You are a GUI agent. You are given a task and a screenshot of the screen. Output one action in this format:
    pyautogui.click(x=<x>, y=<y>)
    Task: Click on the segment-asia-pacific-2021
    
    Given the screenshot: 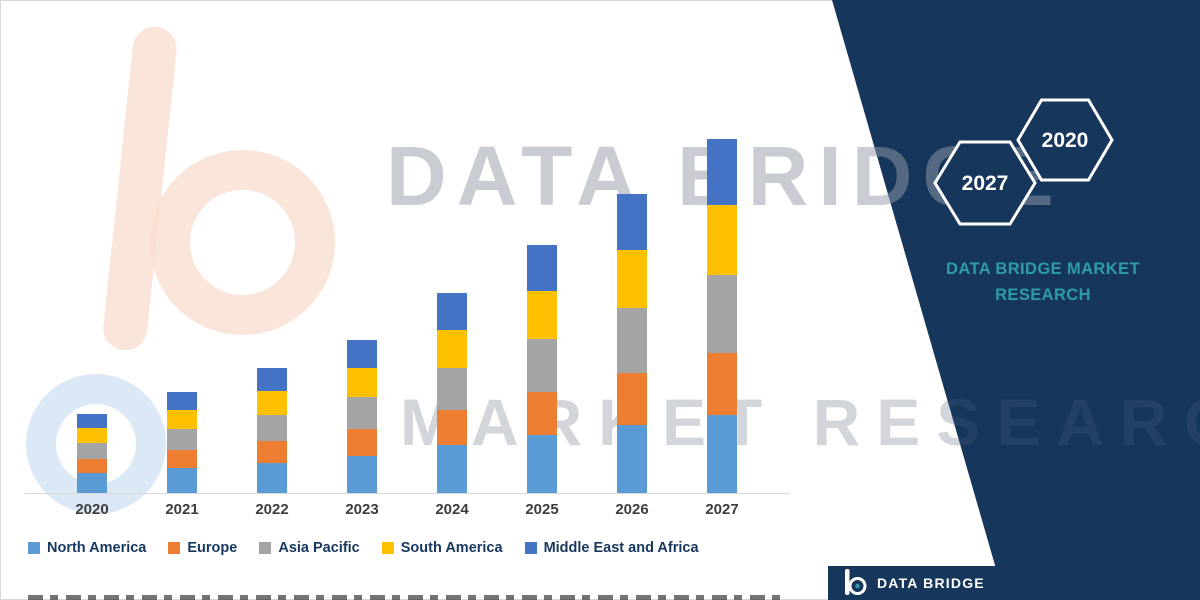 What is the action you would take?
    pyautogui.click(x=182, y=439)
    